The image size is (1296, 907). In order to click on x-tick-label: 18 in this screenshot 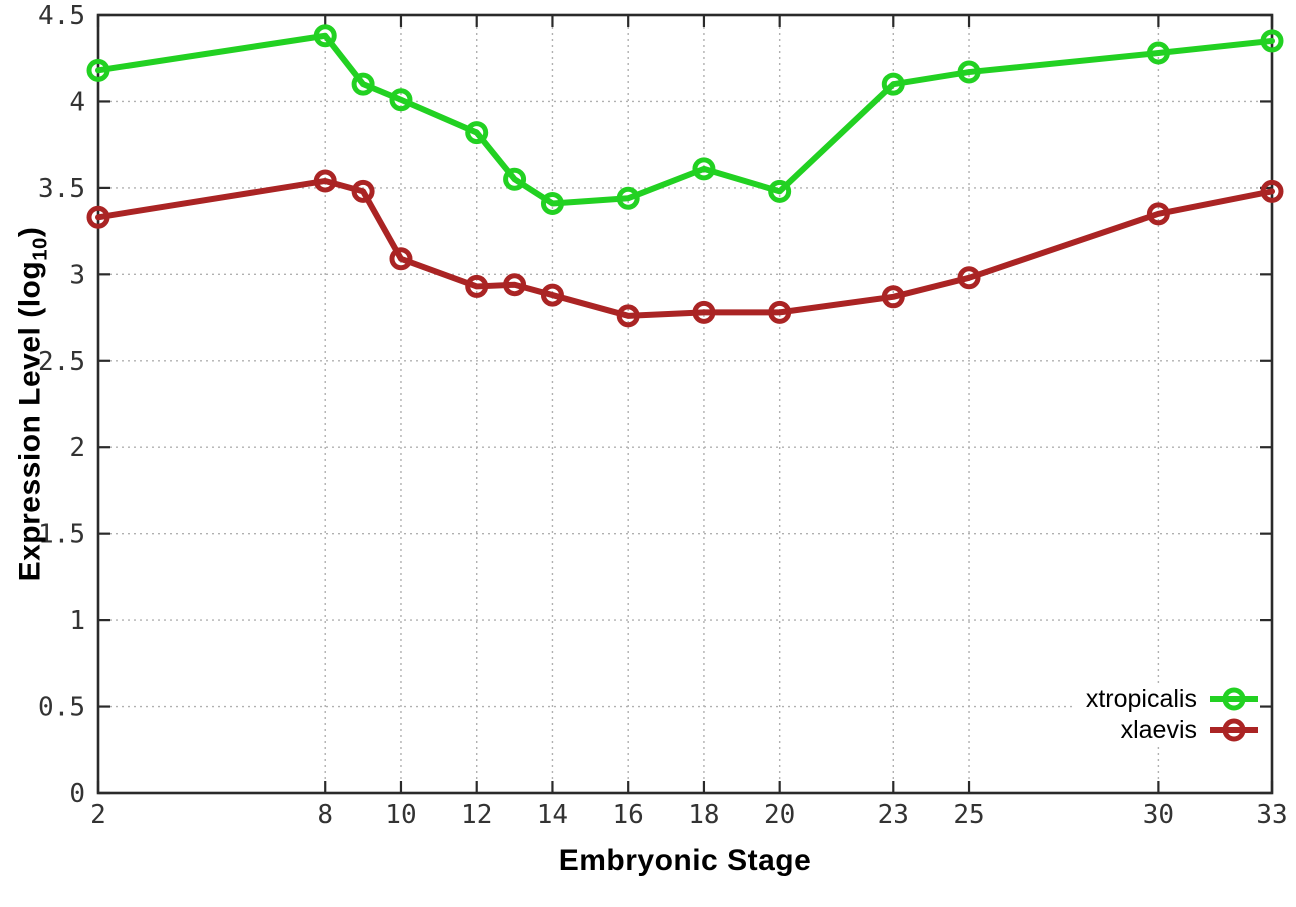, I will do `click(703, 815)`.